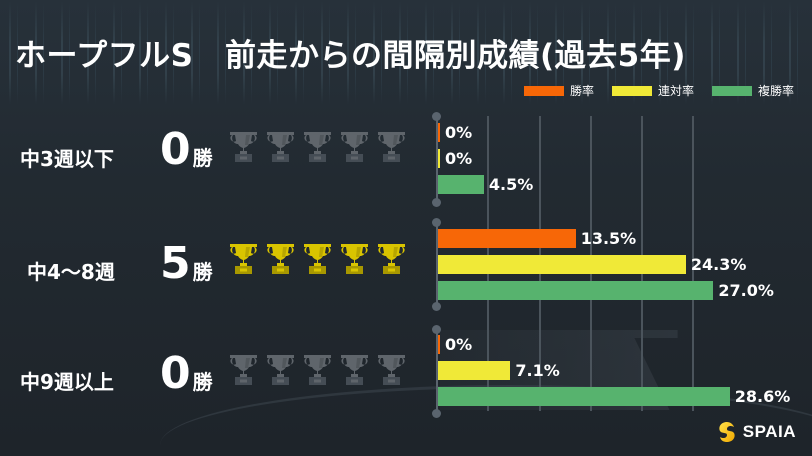 The width and height of the screenshot is (812, 456). Describe the element at coordinates (67, 159) in the screenshot. I see `row-label-under-3-weeks: 中3週以下` at that location.